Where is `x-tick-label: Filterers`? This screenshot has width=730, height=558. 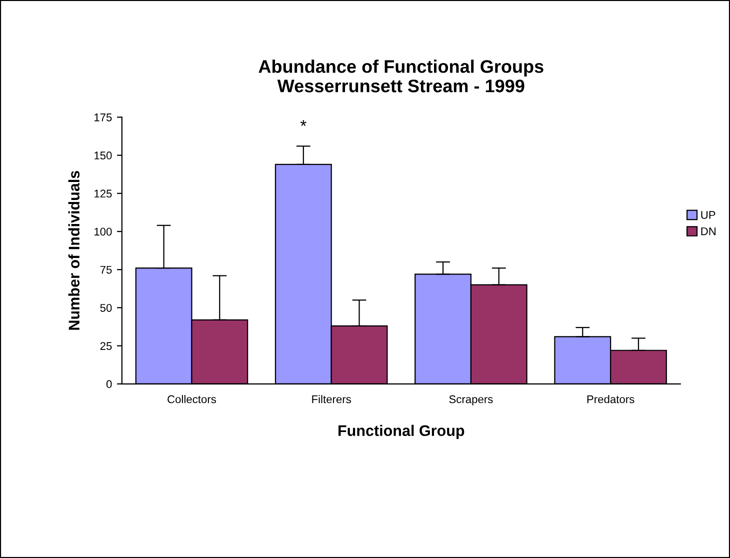
x-tick-label: Filterers is located at coordinates (331, 399).